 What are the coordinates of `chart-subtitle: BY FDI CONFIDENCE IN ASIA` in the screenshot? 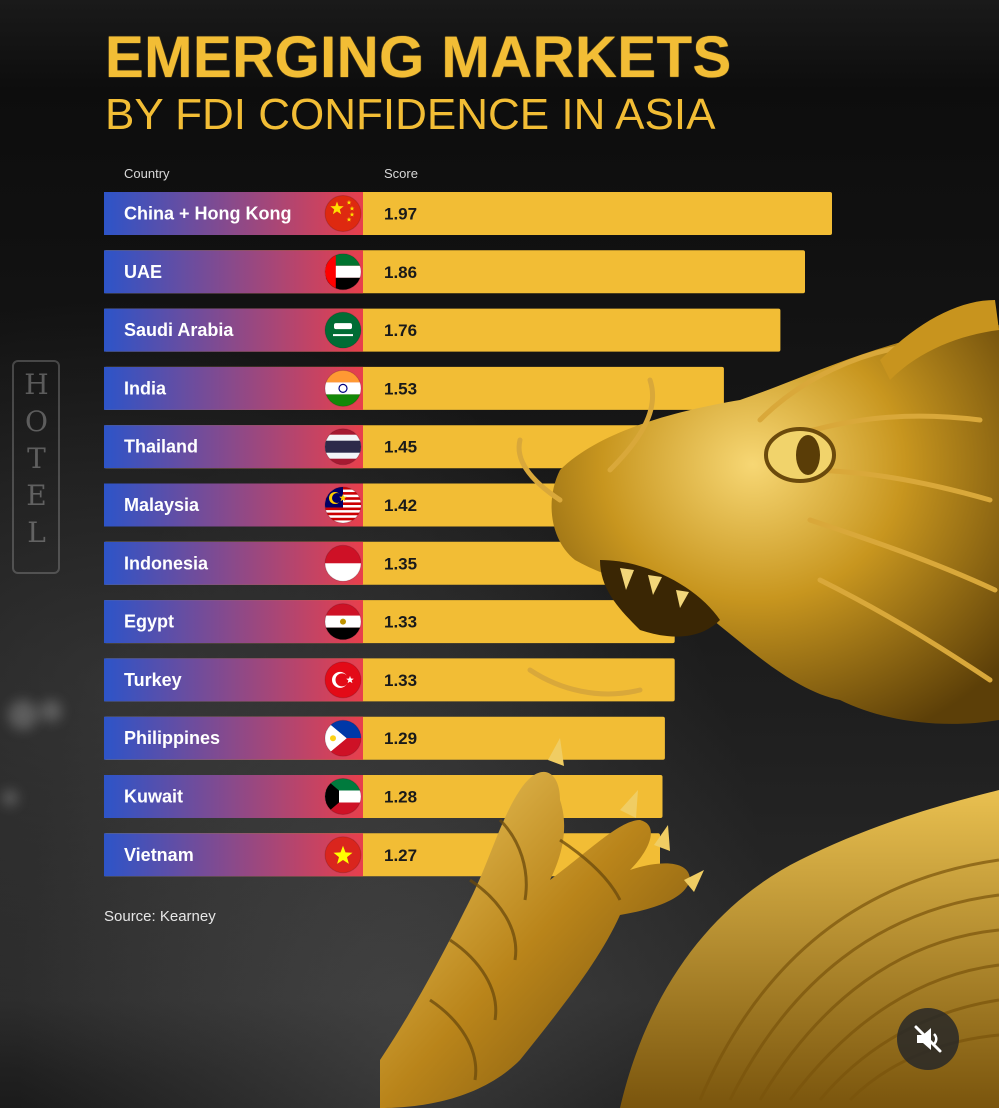 It's located at (410, 114).